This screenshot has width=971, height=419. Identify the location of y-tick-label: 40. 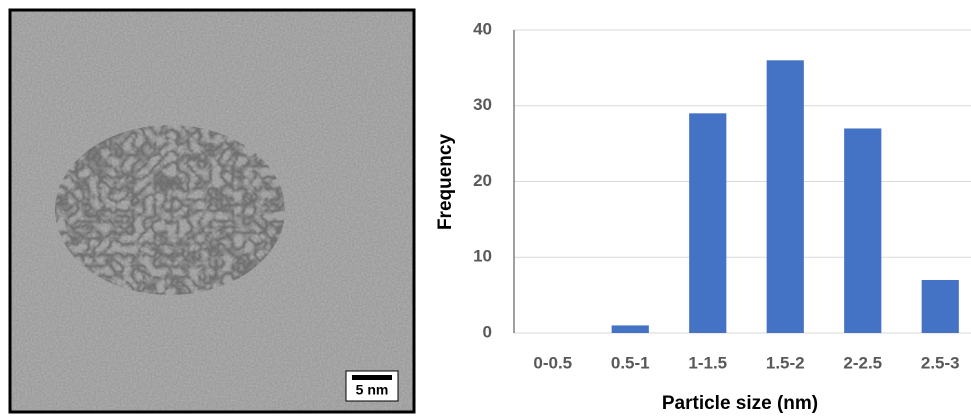
(482, 28).